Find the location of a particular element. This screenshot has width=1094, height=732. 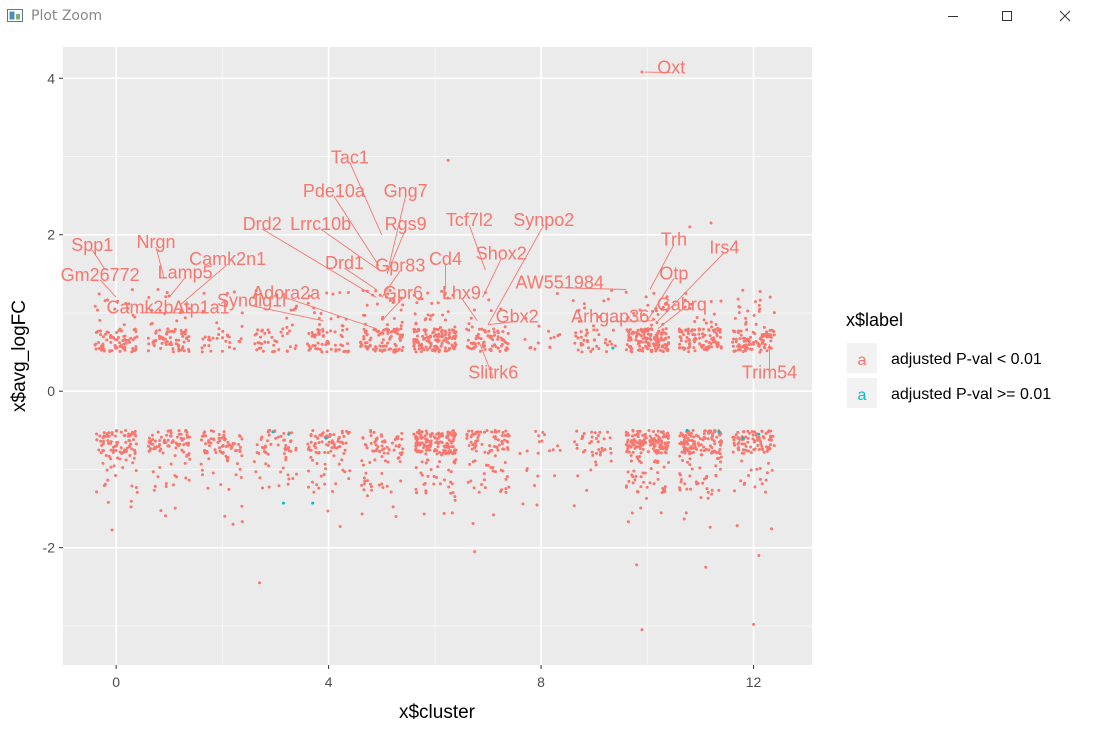

close-button is located at coordinates (1065, 16).